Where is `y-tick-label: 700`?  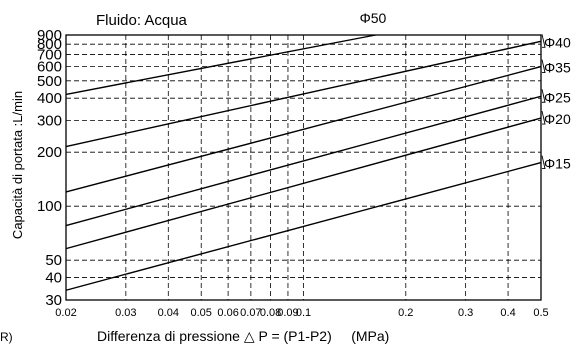
y-tick-label: 700 is located at coordinates (49, 55).